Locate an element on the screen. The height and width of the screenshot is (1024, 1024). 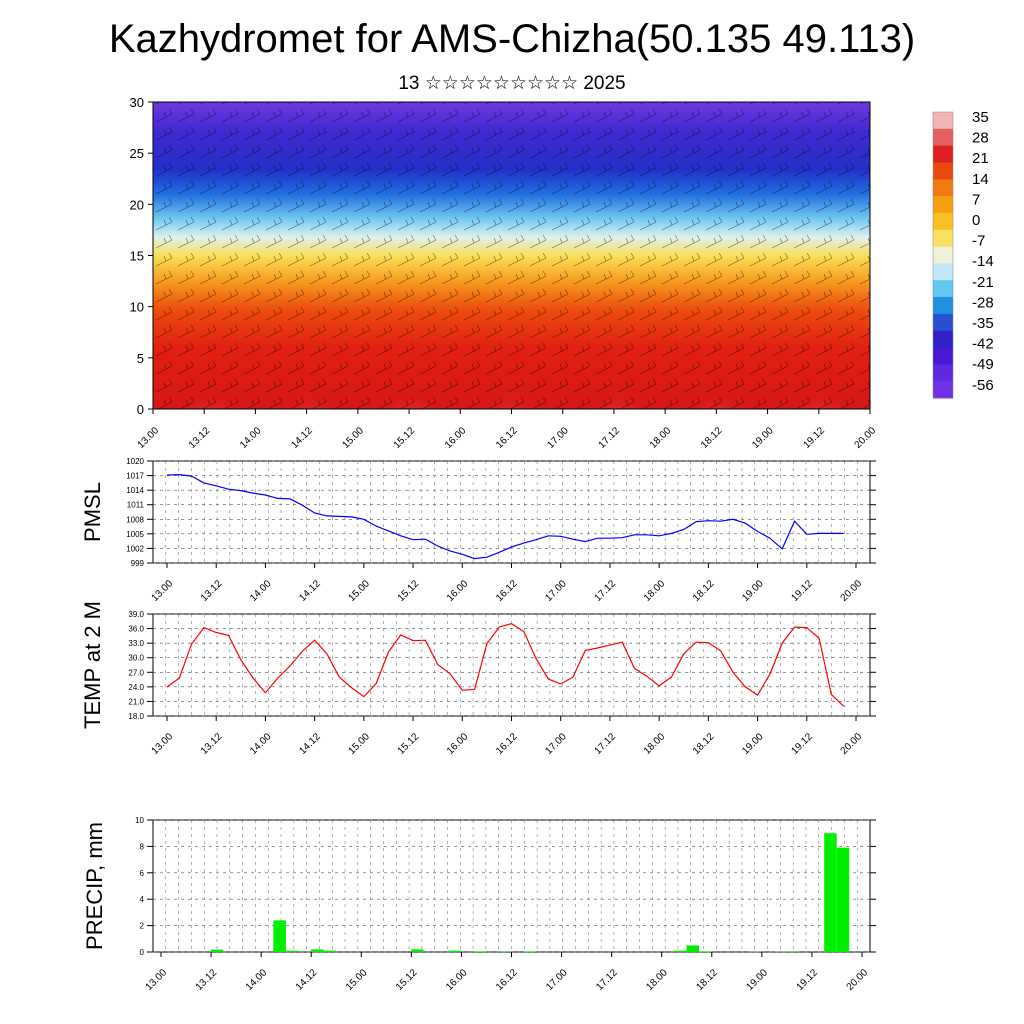
colorbar-label: -28 is located at coordinates (983, 302).